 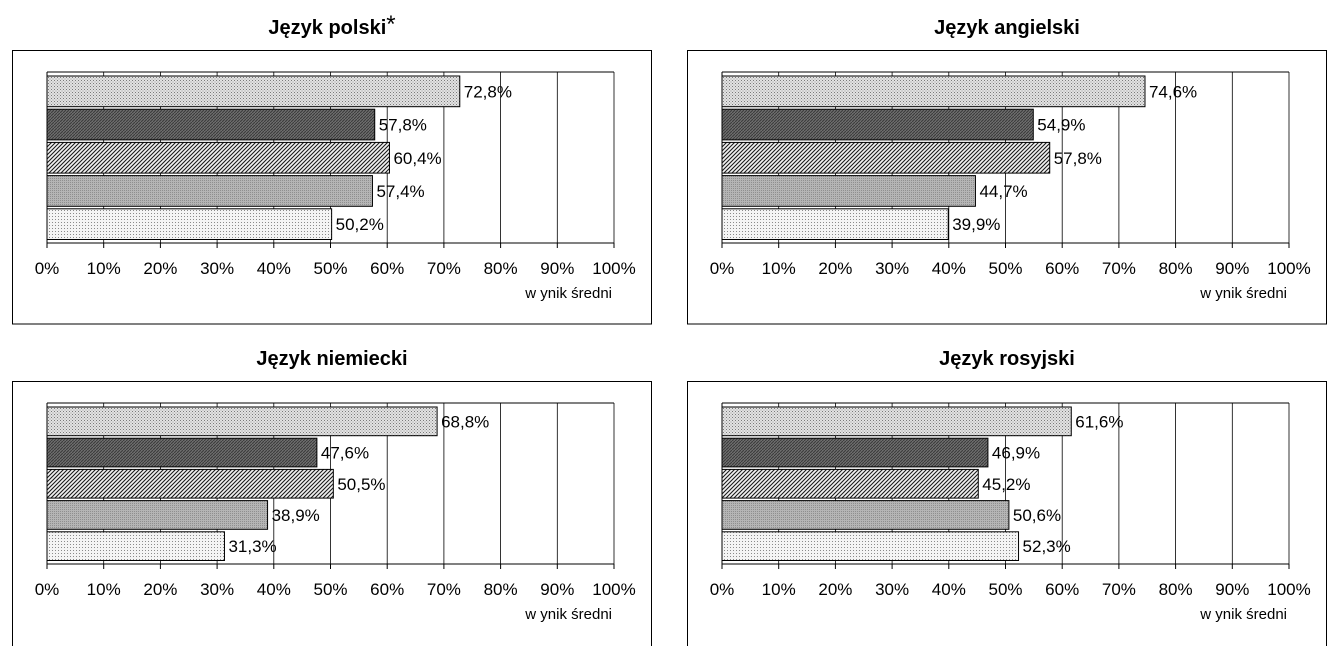 I want to click on data-label: 61,6%, so click(x=1099, y=421).